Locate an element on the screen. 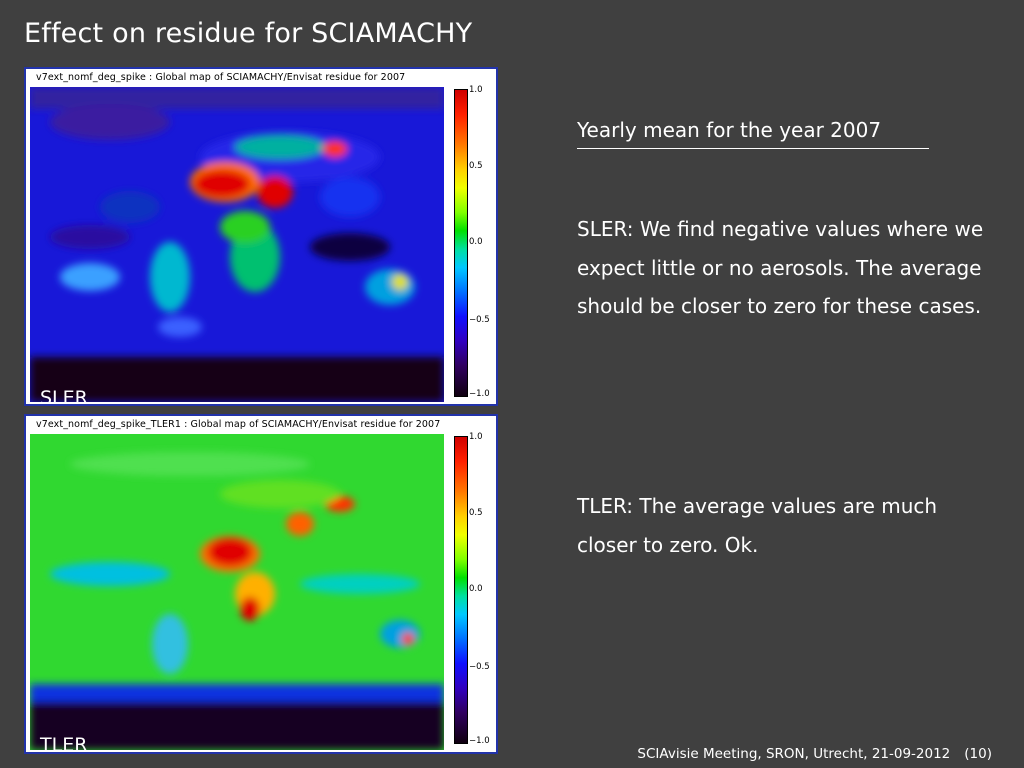 This screenshot has height=768, width=1024. tler-colorbar-tick: −1.0 is located at coordinates (479, 741).